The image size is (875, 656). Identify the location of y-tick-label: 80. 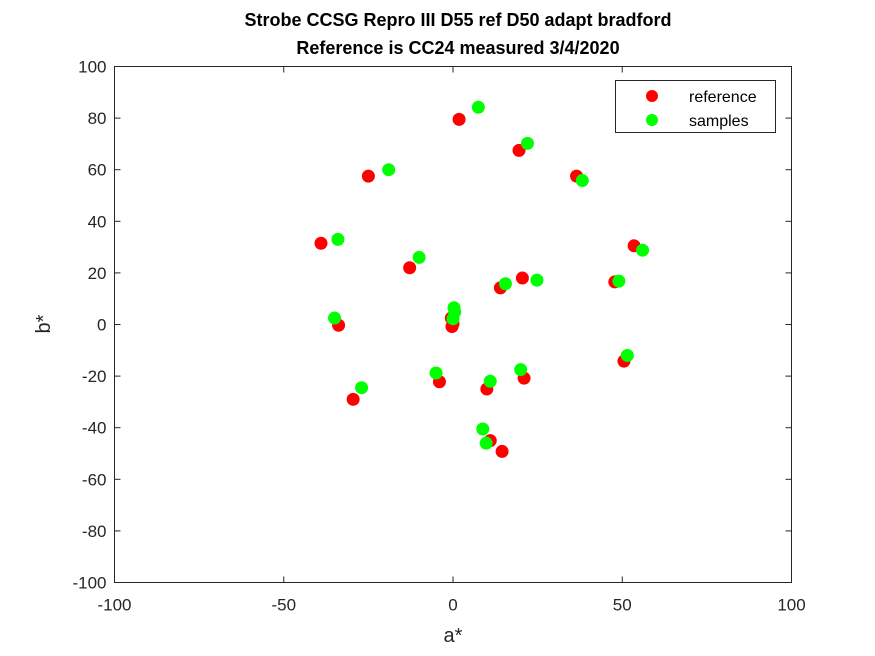
(97, 118).